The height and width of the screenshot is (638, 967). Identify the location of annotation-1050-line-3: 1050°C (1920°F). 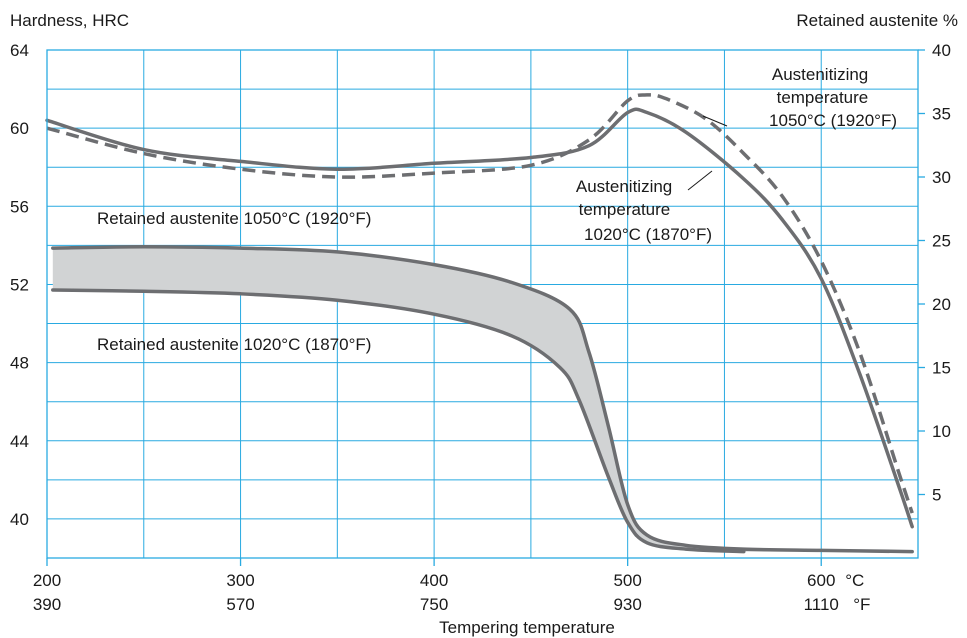
(833, 120).